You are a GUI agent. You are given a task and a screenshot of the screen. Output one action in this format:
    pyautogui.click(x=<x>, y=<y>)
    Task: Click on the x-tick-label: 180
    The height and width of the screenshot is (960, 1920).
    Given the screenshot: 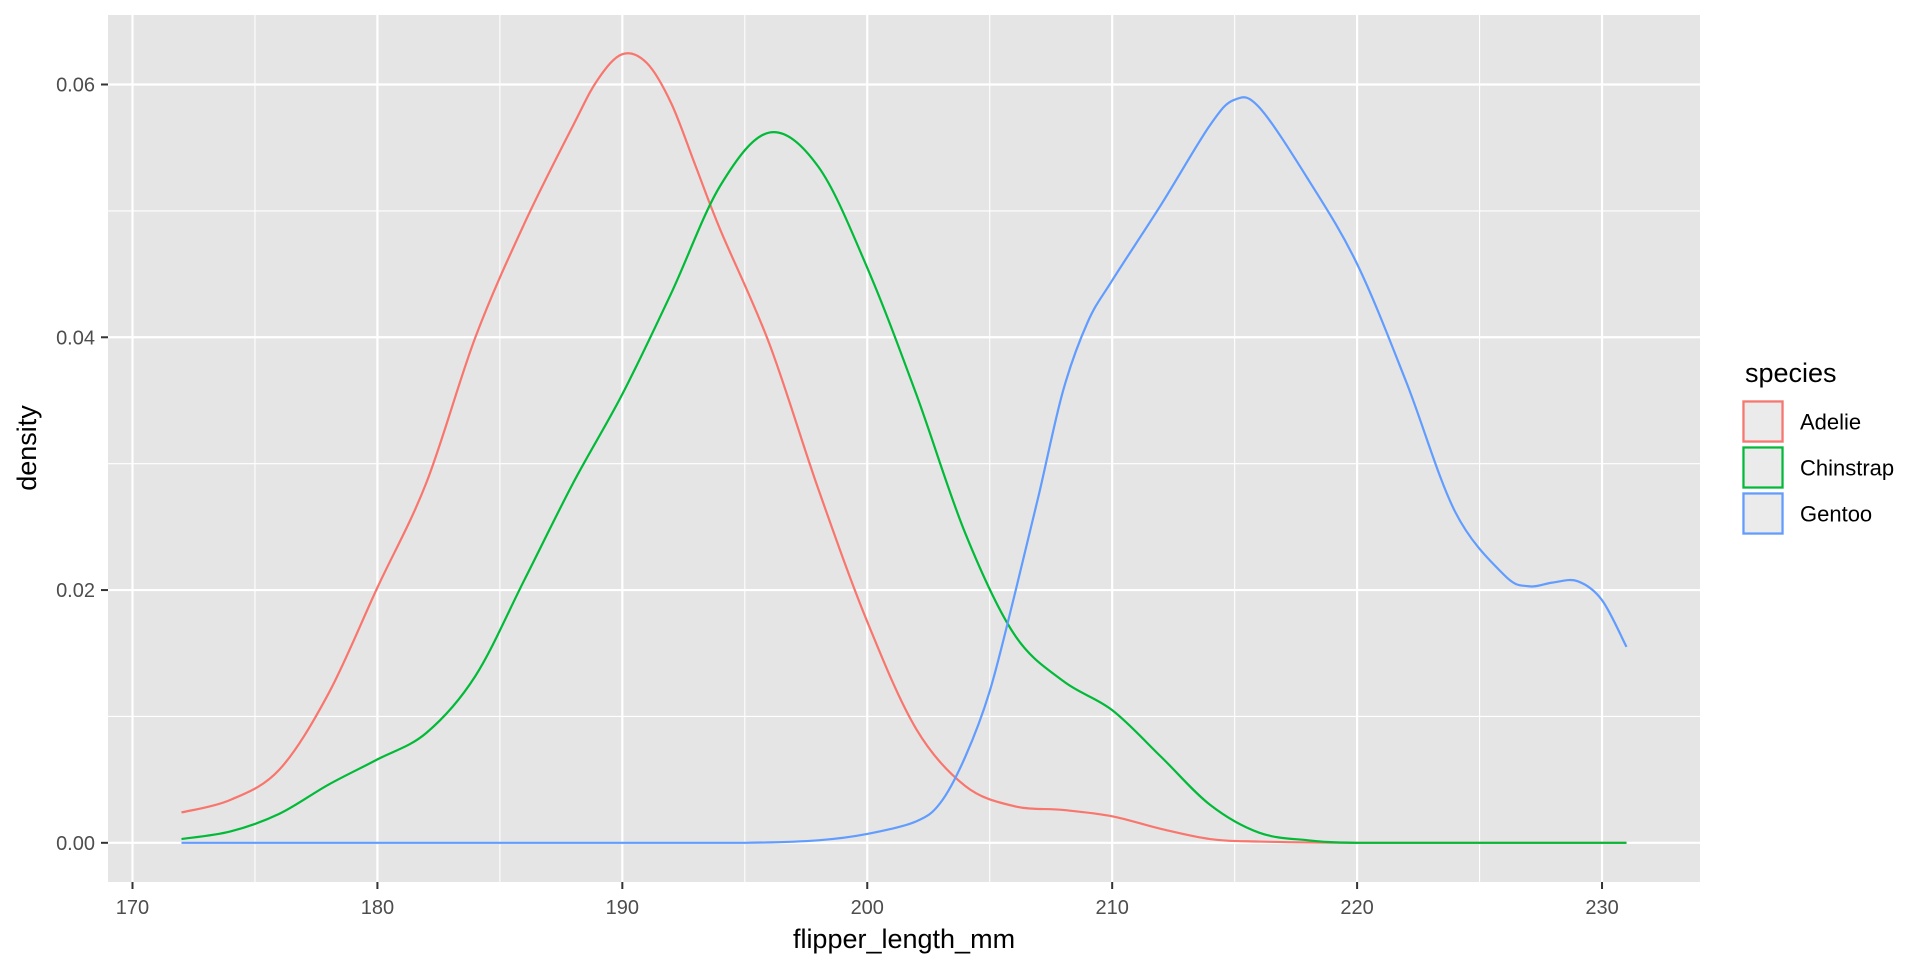 What is the action you would take?
    pyautogui.click(x=377, y=908)
    